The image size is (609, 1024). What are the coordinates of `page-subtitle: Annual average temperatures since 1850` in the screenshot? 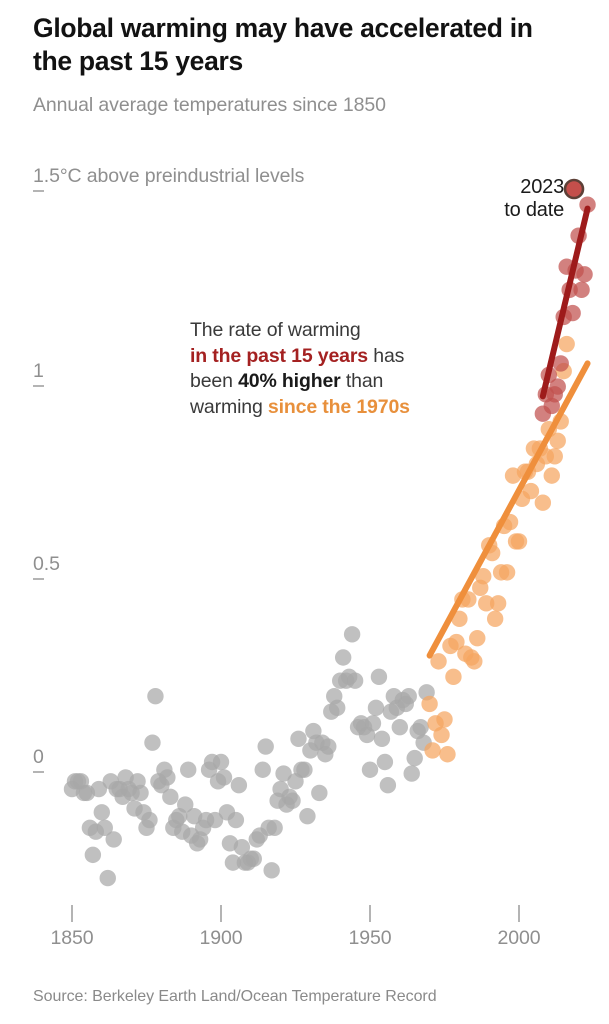 It's located at (209, 105).